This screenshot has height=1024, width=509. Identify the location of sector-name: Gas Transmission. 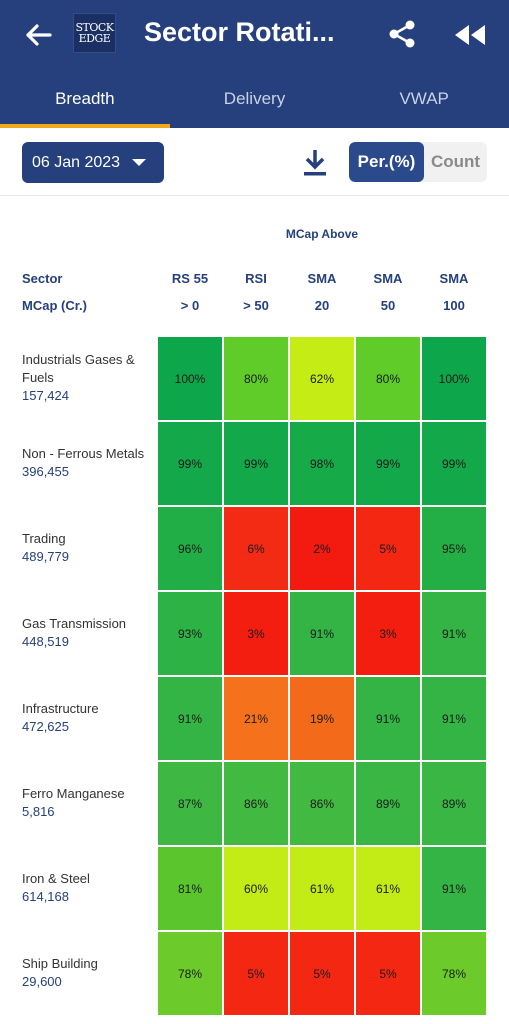
(74, 623).